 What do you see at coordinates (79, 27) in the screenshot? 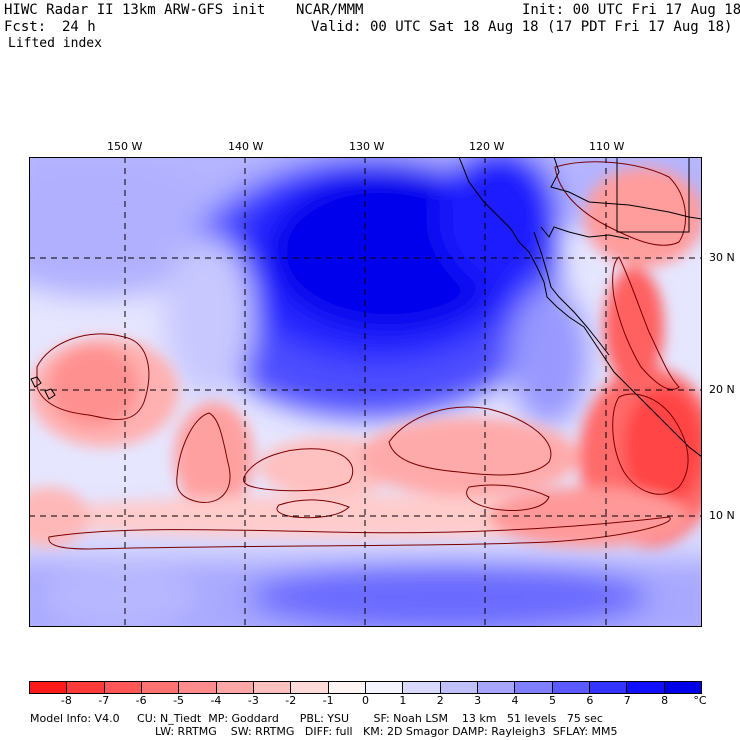
I see `forecast-hour-value: 24 h` at bounding box center [79, 27].